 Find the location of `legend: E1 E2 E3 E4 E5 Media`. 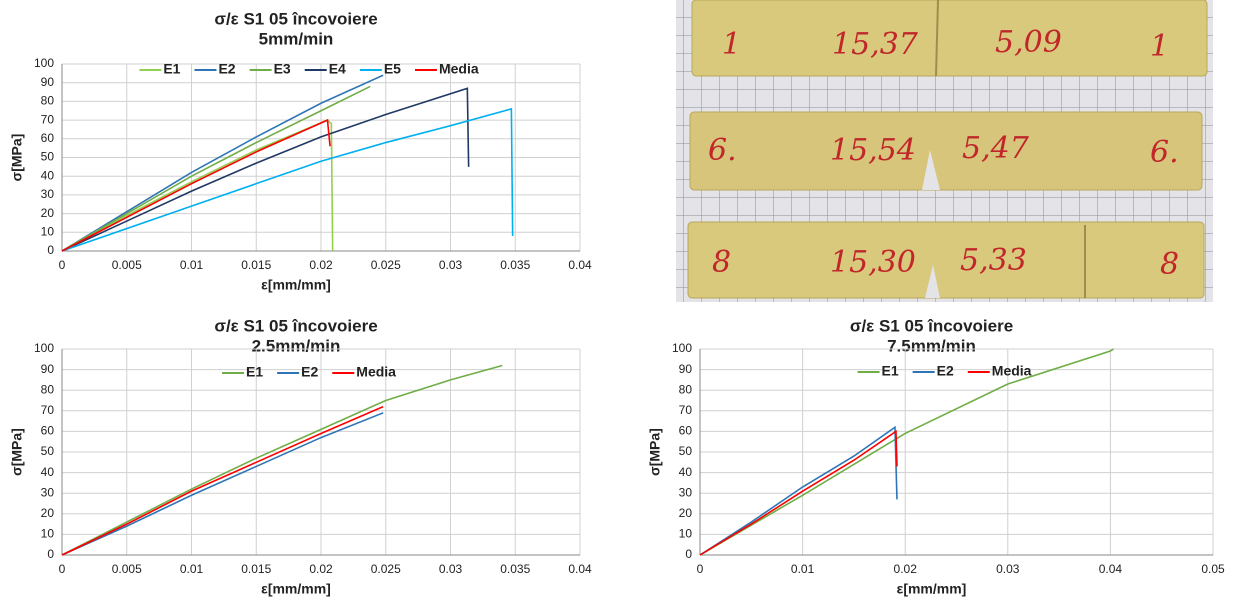

legend: E1 E2 E3 E4 E5 Media is located at coordinates (309, 69).